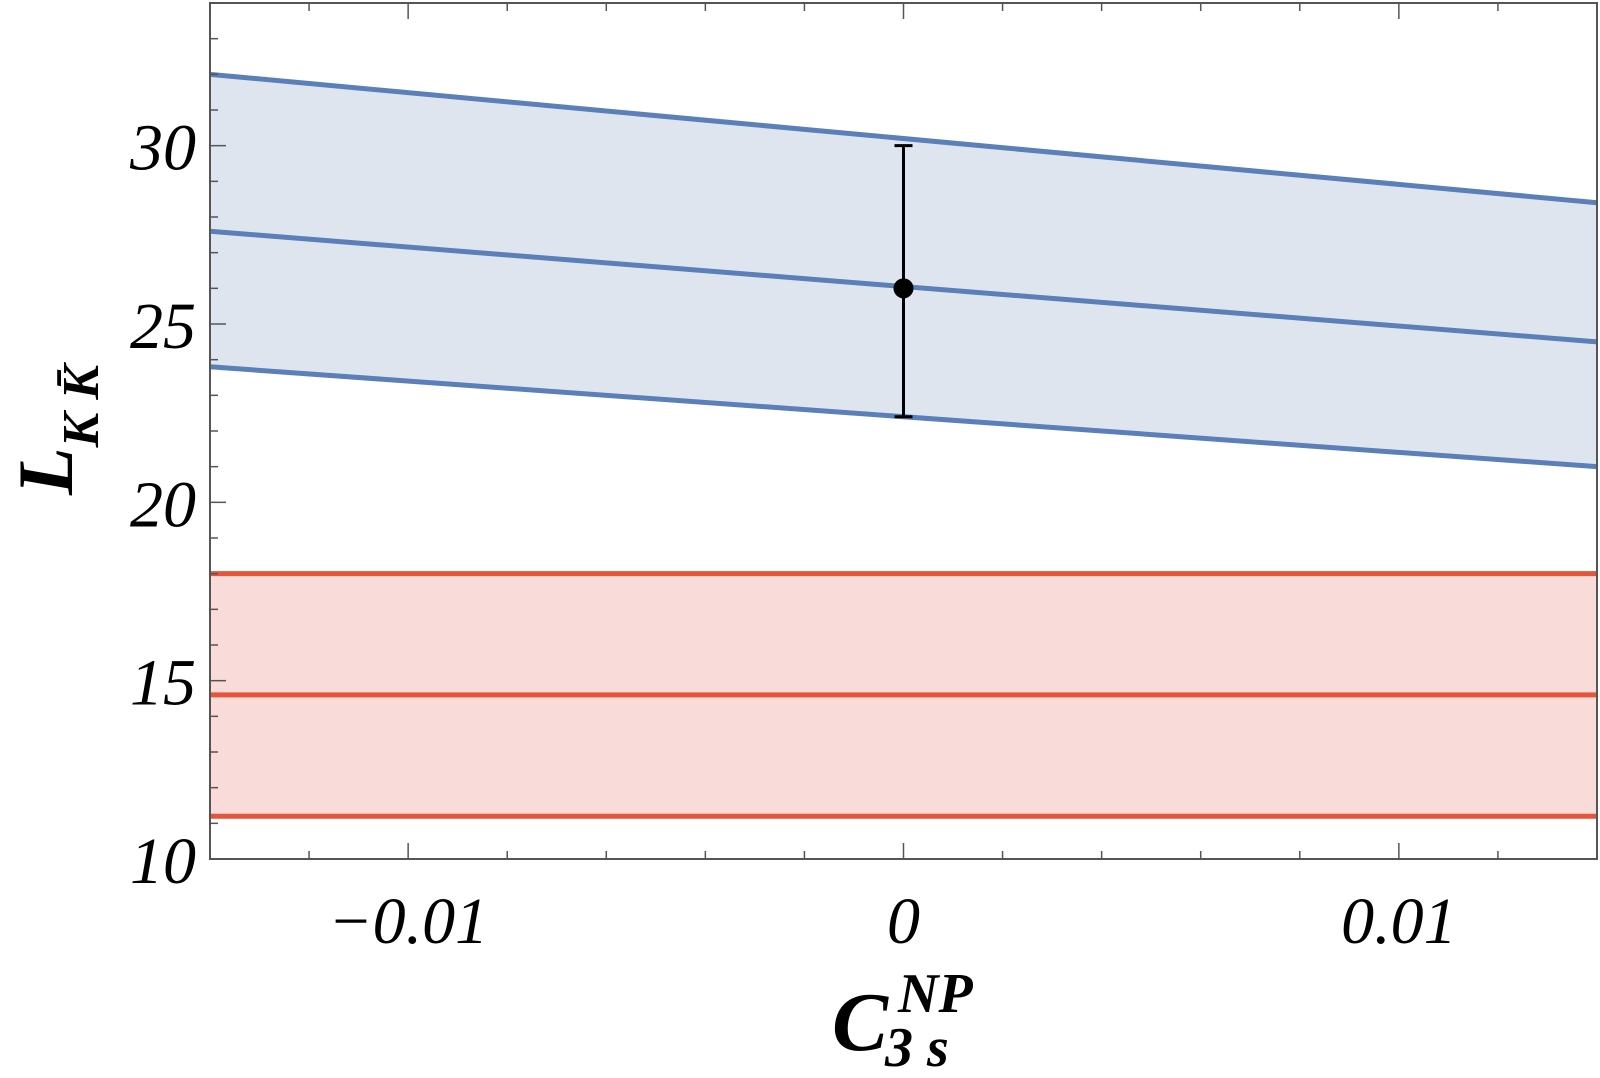 This screenshot has height=1078, width=1600. What do you see at coordinates (860, 1022) in the screenshot?
I see `x-axis-label-main: C` at bounding box center [860, 1022].